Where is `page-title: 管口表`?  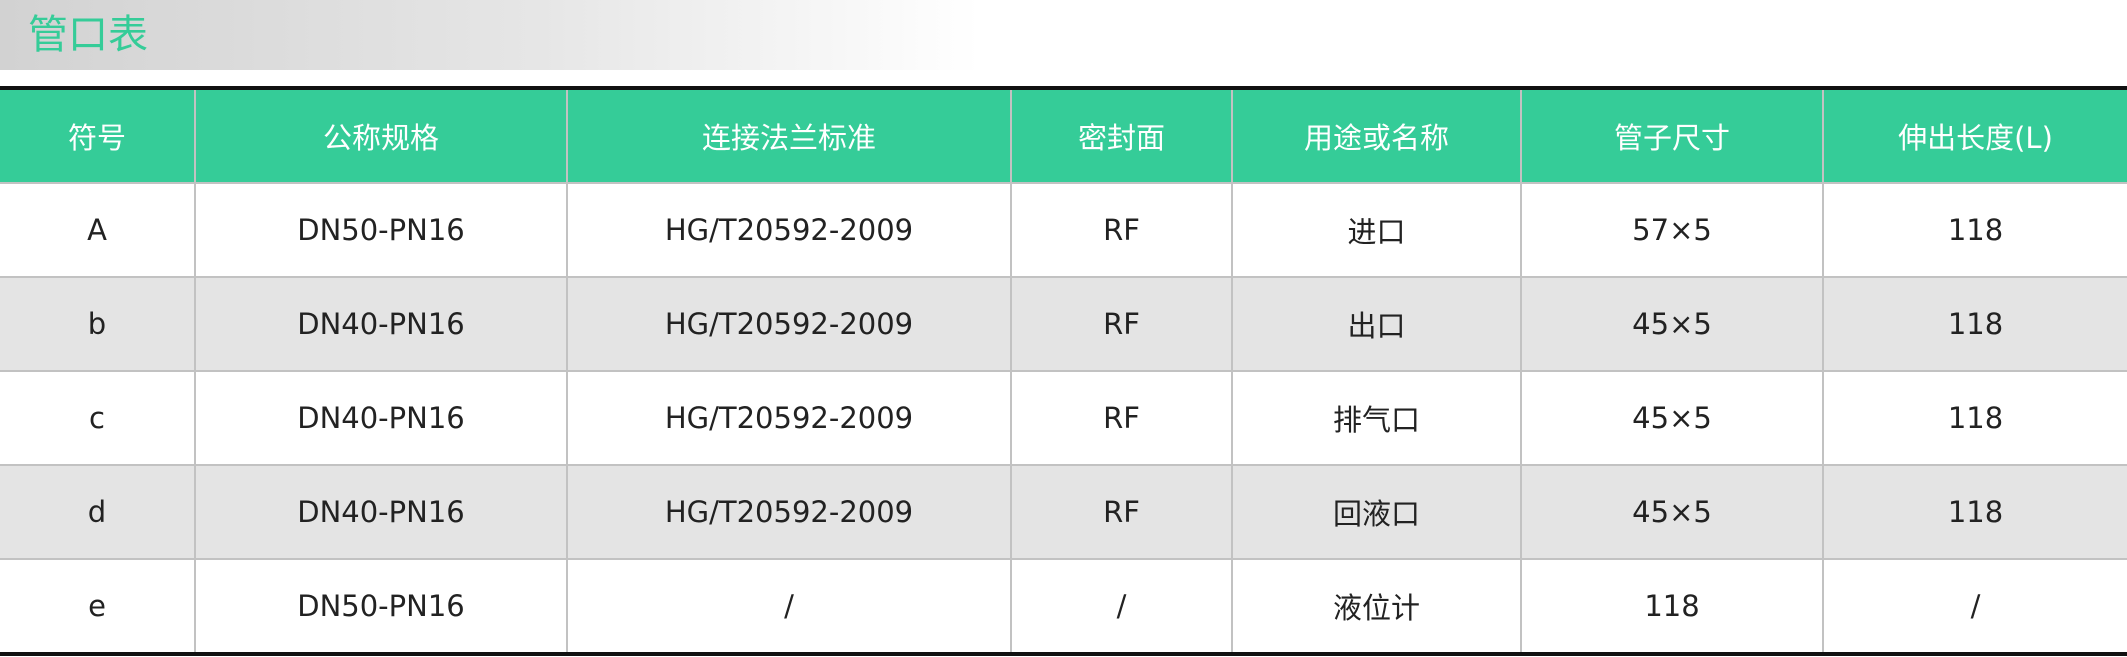
page-title: 管口表 is located at coordinates (88, 35).